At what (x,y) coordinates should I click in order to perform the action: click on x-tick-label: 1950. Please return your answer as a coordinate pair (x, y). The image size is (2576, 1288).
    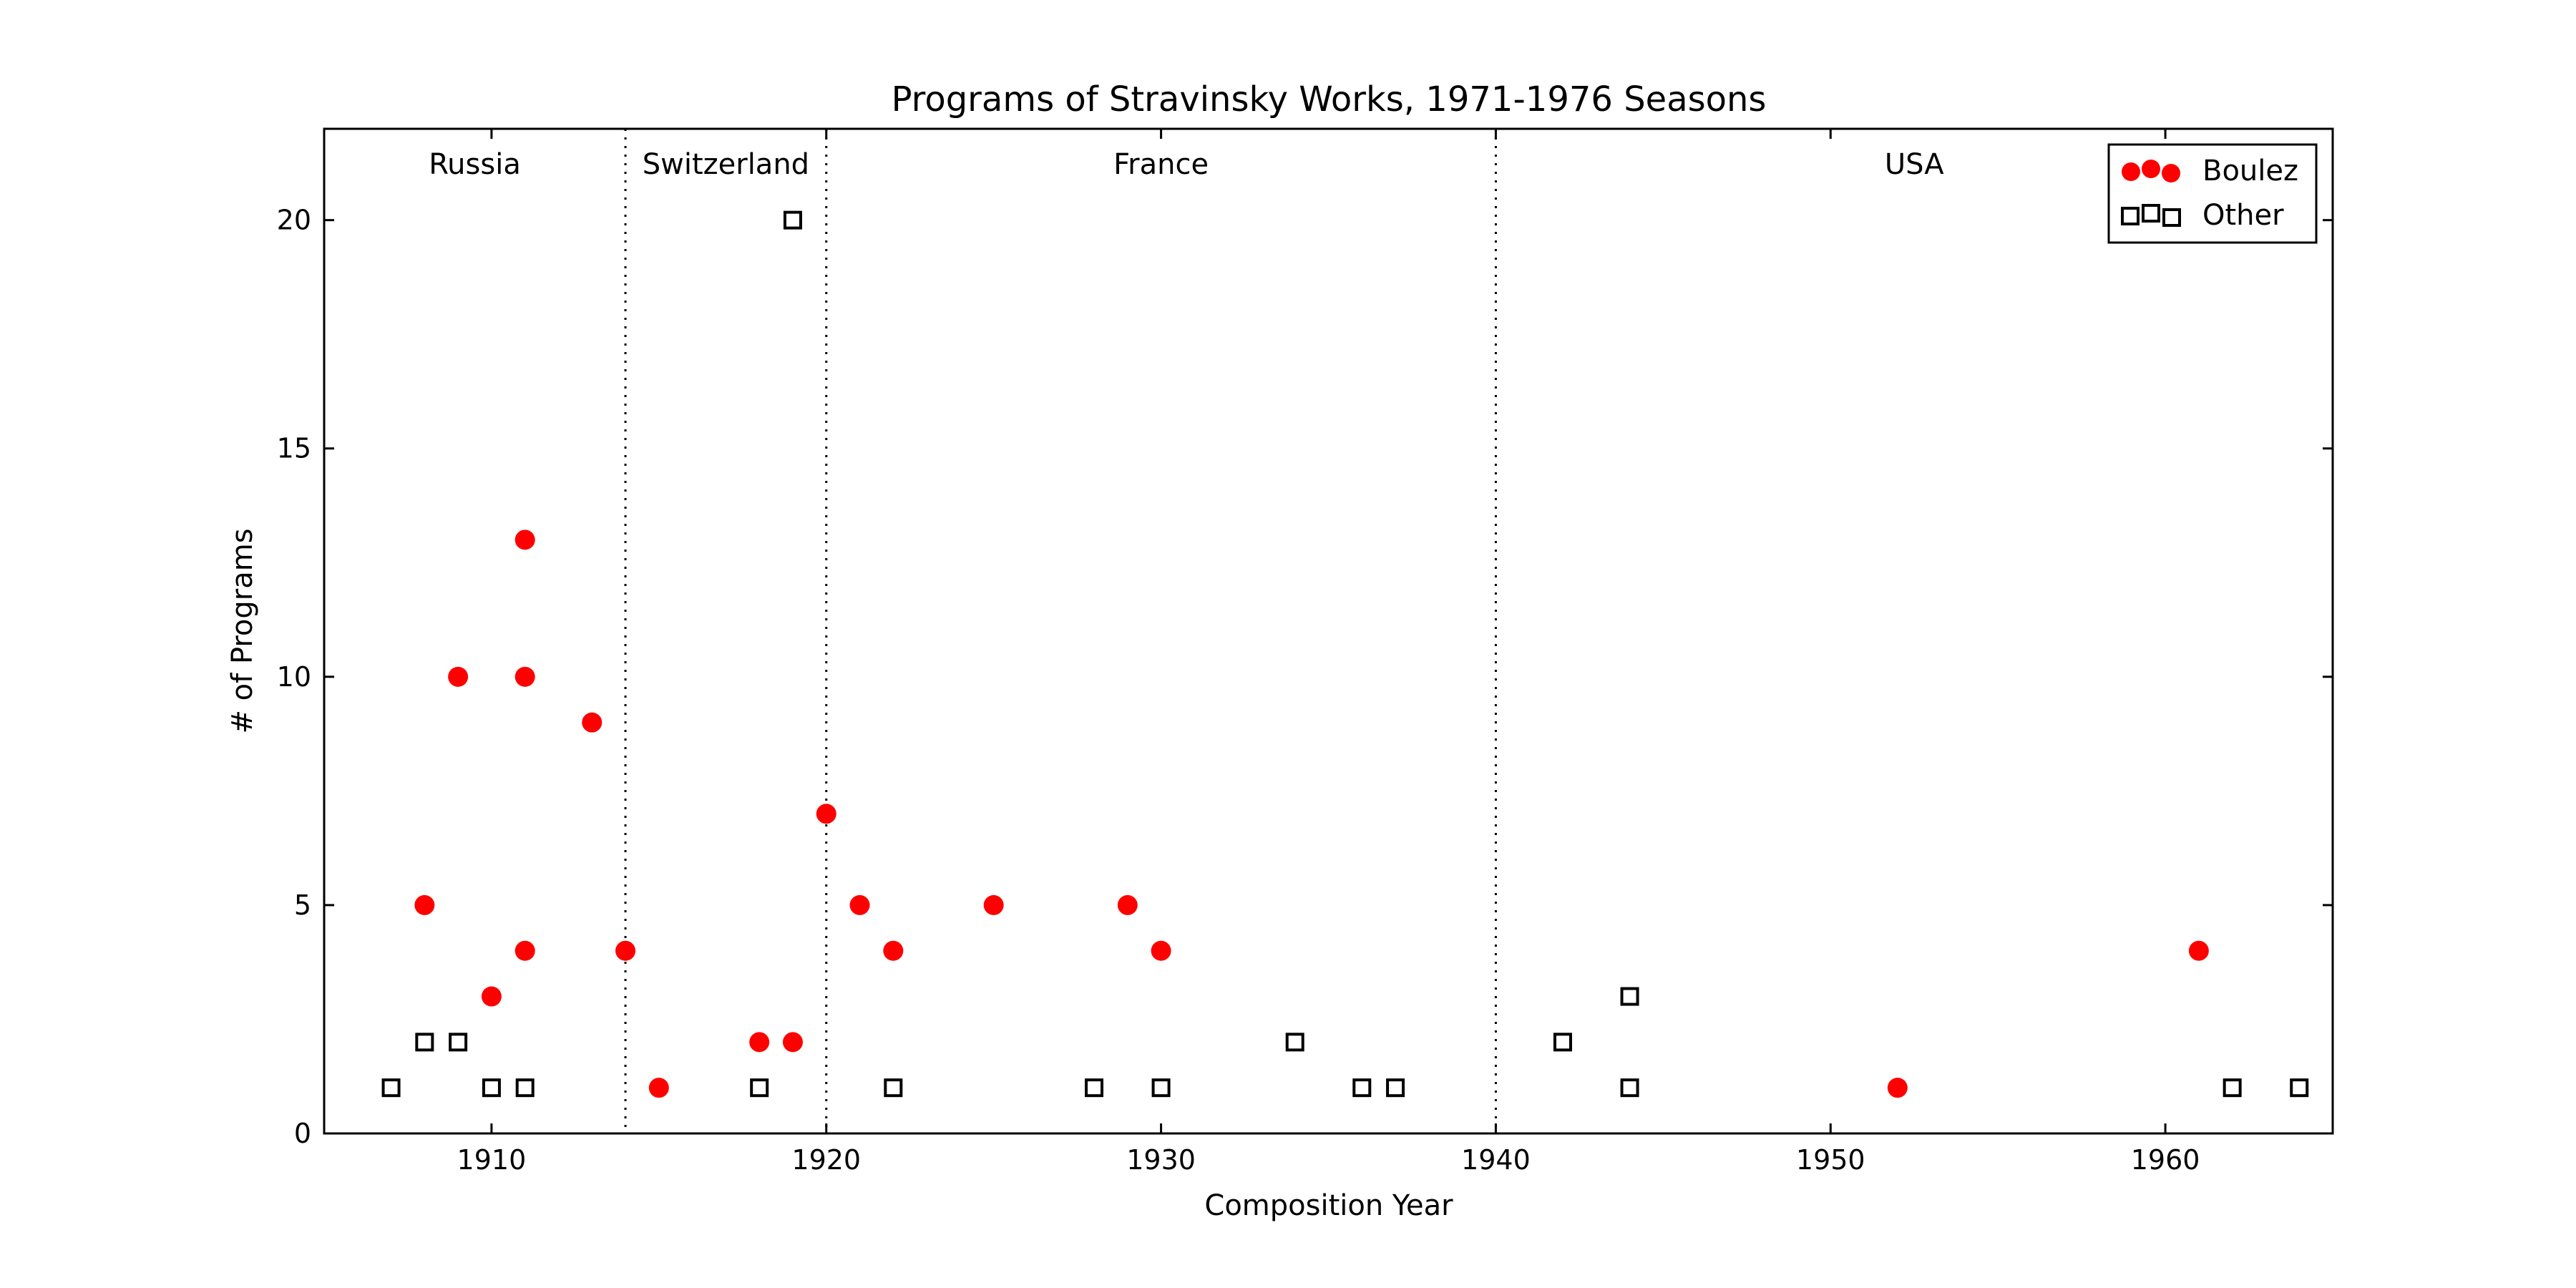
    Looking at the image, I should click on (1830, 1160).